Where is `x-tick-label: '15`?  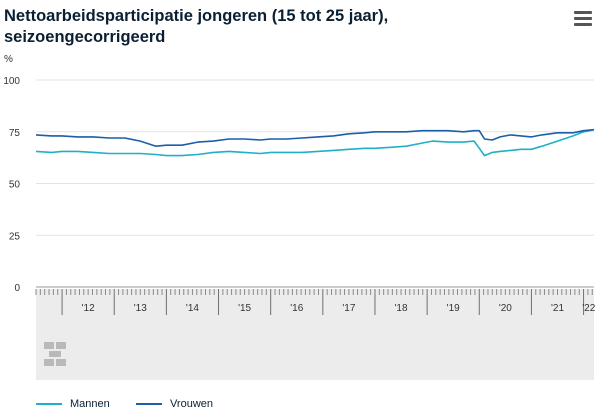 x-tick-label: '15 is located at coordinates (244, 308).